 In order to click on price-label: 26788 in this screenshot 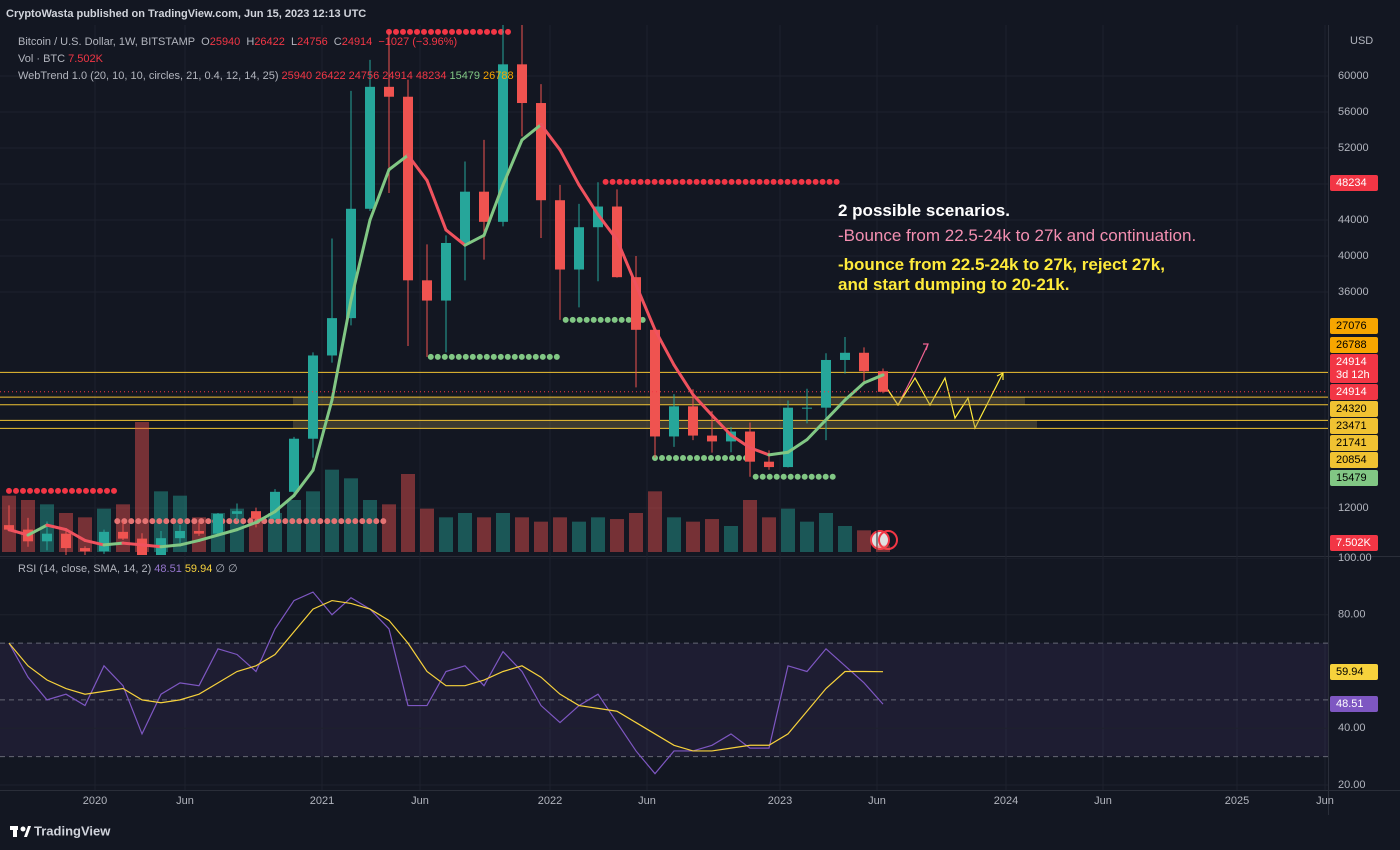, I will do `click(1351, 345)`.